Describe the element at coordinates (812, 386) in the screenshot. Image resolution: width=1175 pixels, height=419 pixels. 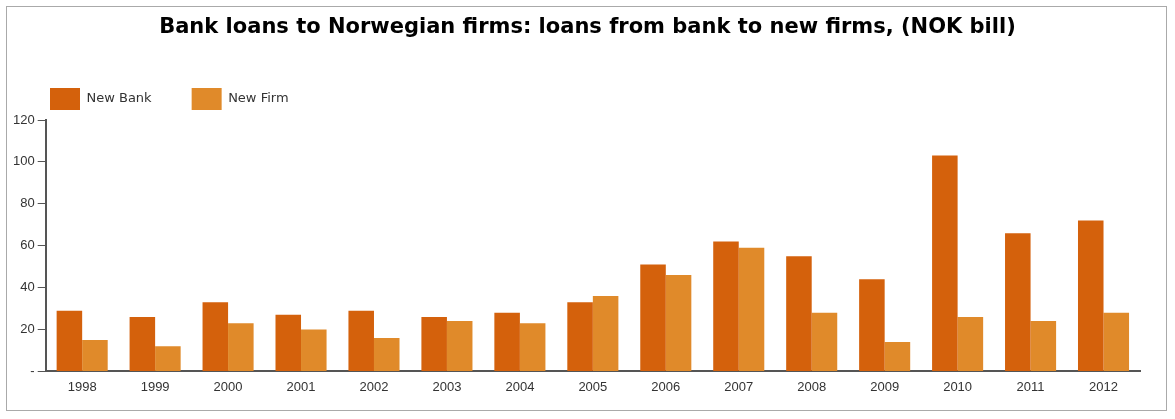
I see `x-tick-label: 2008` at that location.